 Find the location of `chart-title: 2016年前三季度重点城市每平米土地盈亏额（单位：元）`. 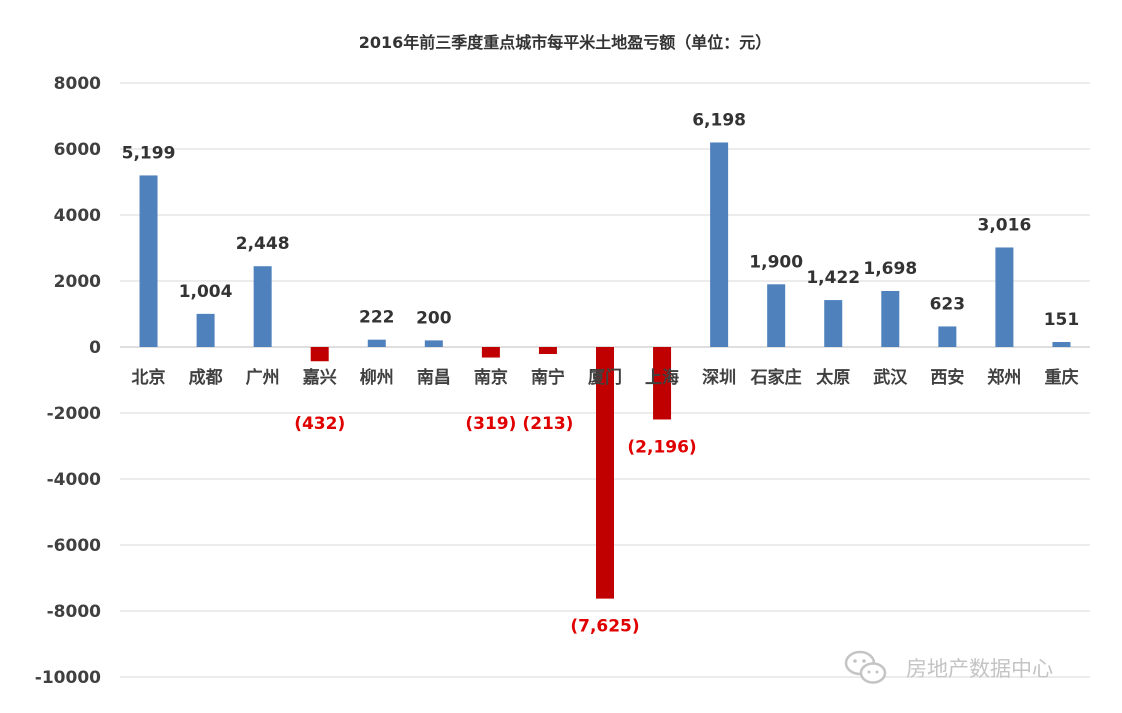

chart-title: 2016年前三季度重点城市每平米土地盈亏额（单位：元） is located at coordinates (565, 42).